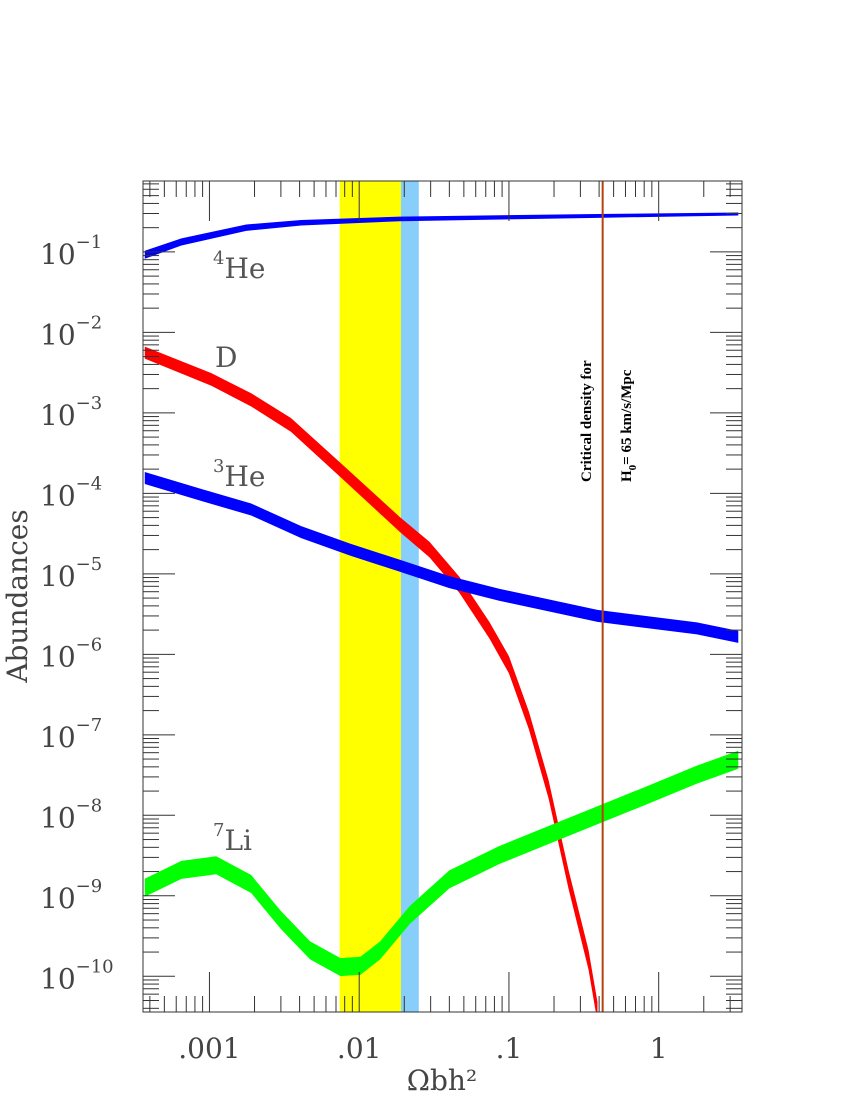  What do you see at coordinates (232, 838) in the screenshot?
I see `curve-label-7Li: 7Li` at bounding box center [232, 838].